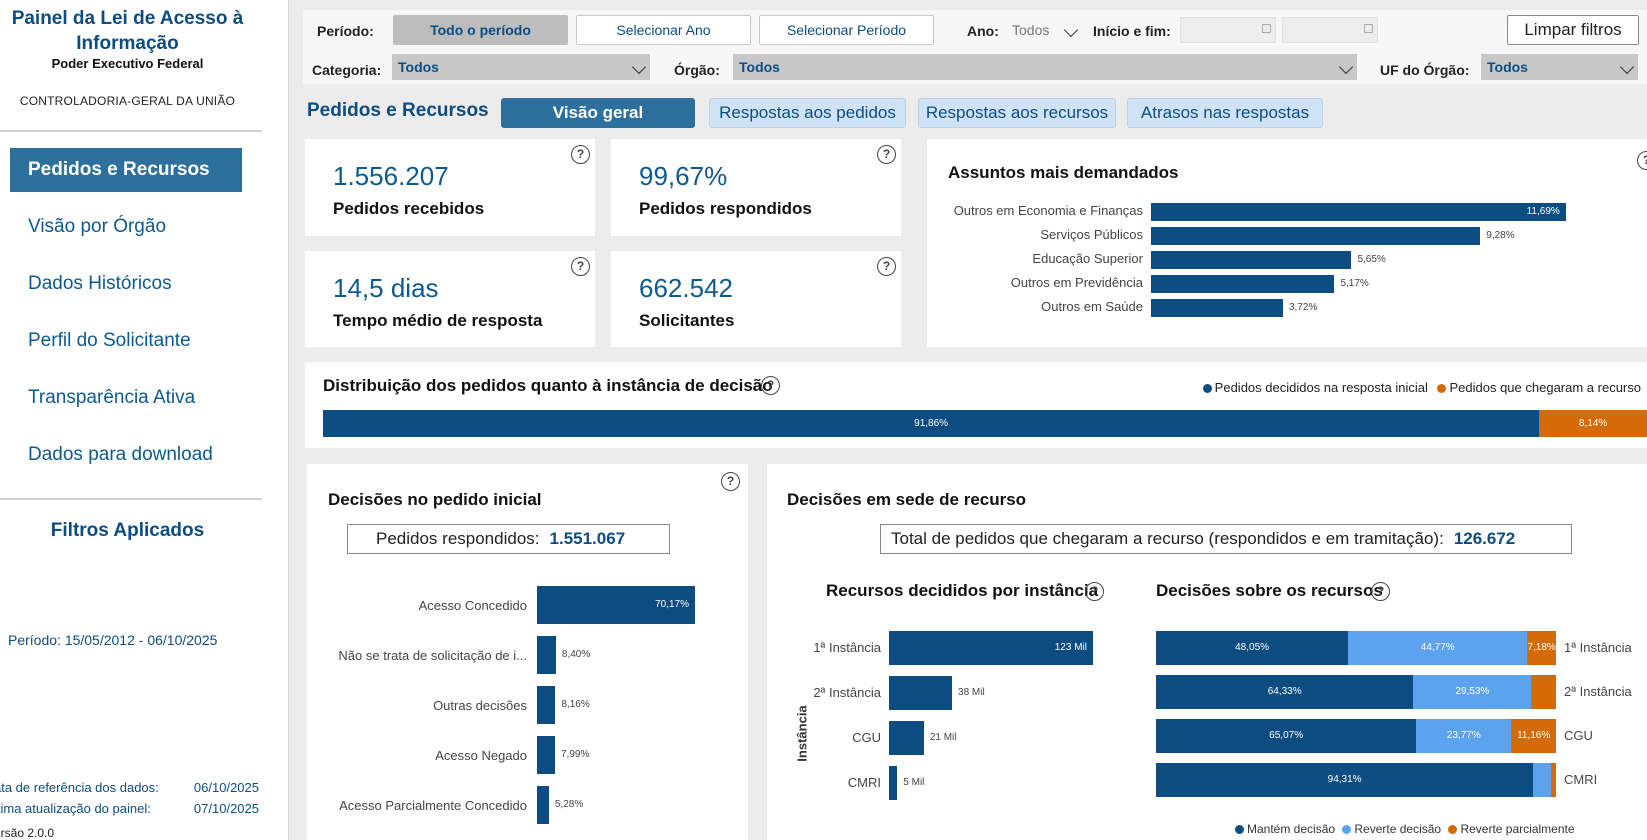 This screenshot has height=840, width=1647. I want to click on app-subtitle: Poder Executivo Federal, so click(127, 63).